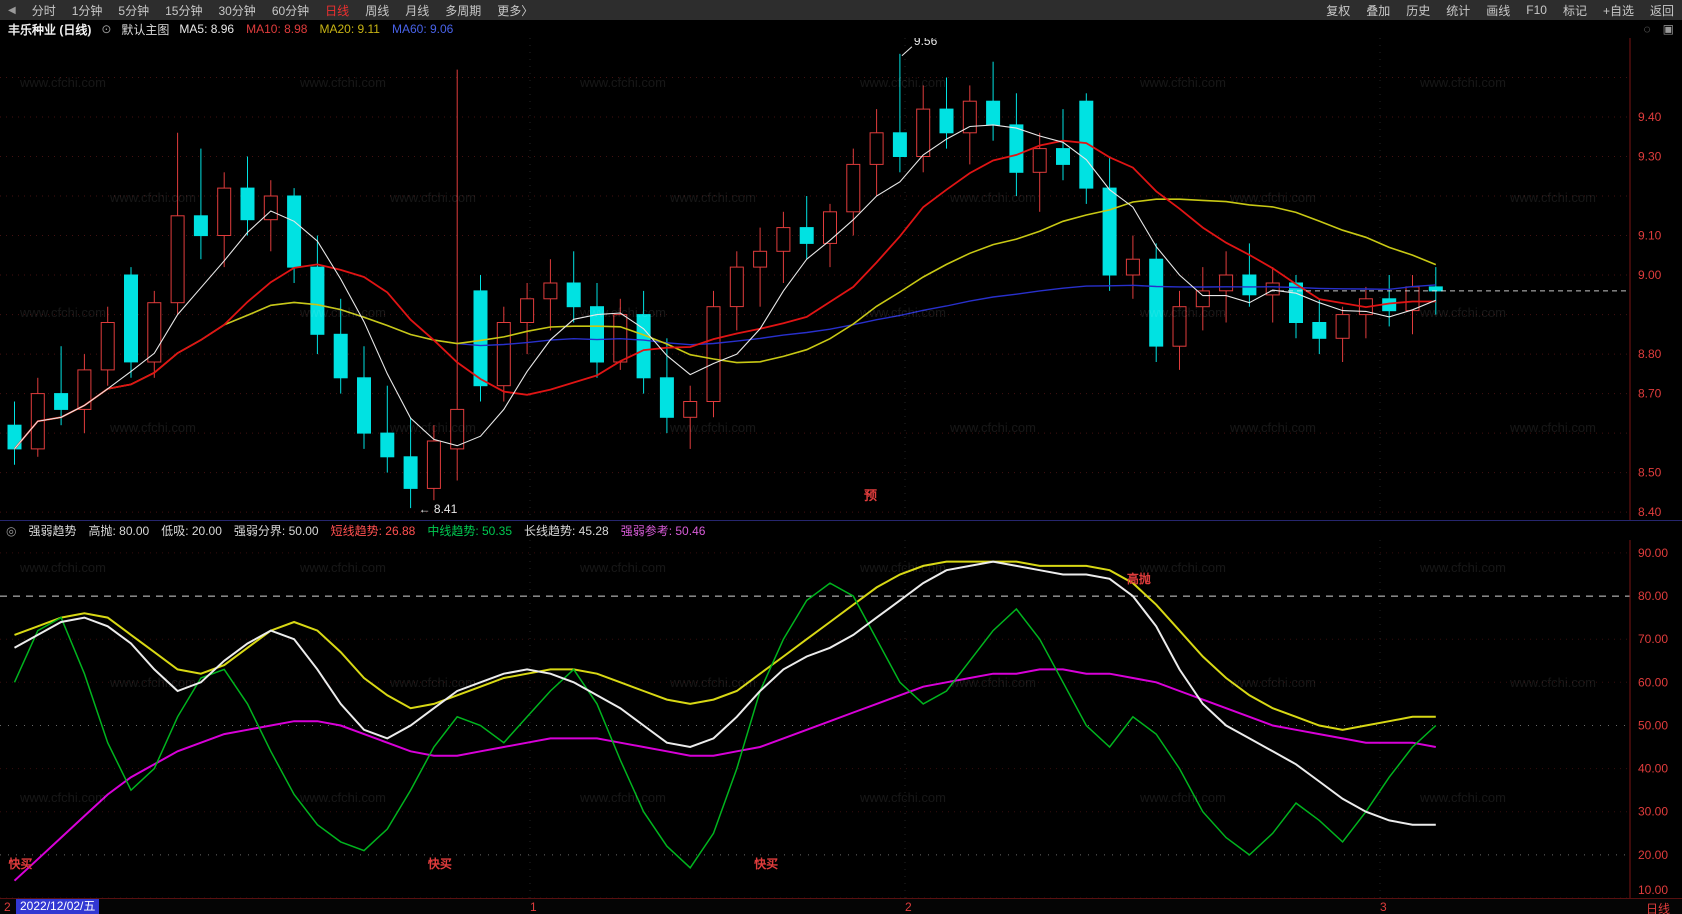 The width and height of the screenshot is (1682, 914). Describe the element at coordinates (1653, 725) in the screenshot. I see `svg-text: 50.00` at that location.